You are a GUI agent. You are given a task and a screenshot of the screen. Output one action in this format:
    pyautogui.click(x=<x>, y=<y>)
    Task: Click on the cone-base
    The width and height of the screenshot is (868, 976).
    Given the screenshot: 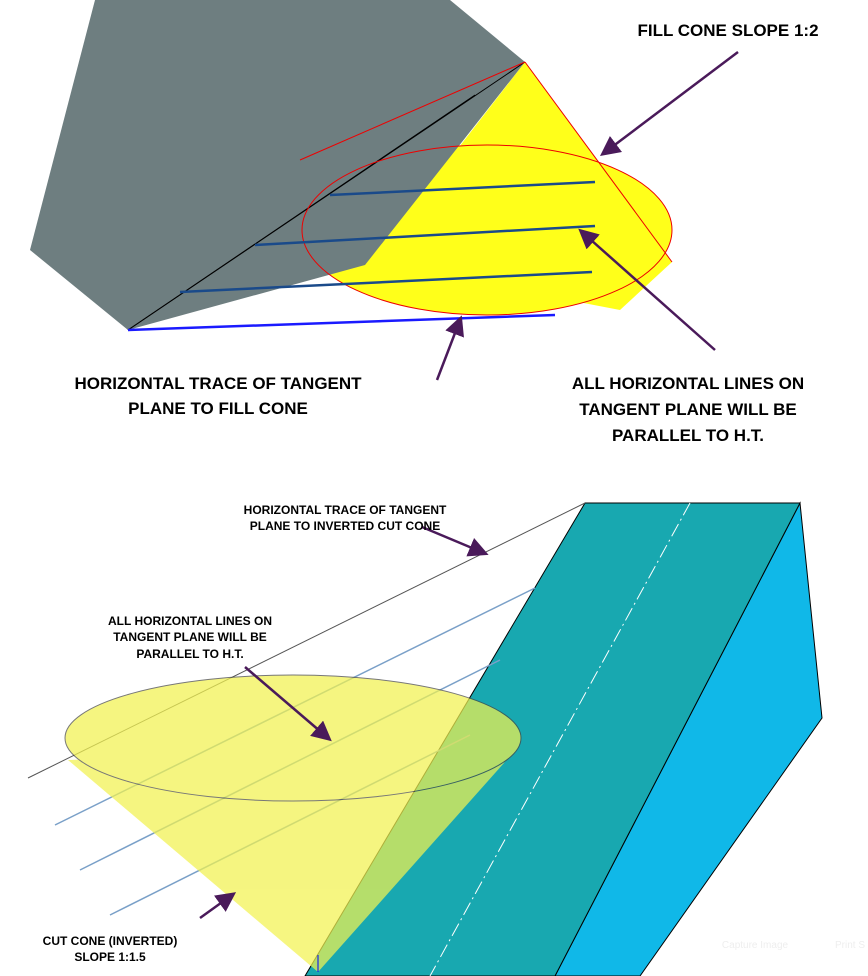 What is the action you would take?
    pyautogui.click(x=293, y=738)
    